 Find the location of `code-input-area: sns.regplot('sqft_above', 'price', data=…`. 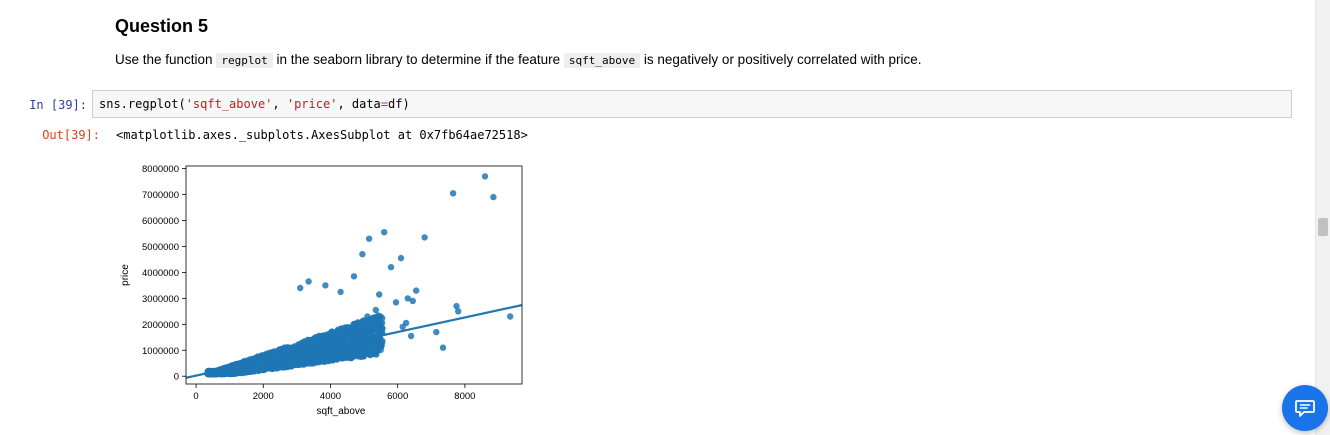

code-input-area: sns.regplot('sqft_above', 'price', data=… is located at coordinates (692, 104).